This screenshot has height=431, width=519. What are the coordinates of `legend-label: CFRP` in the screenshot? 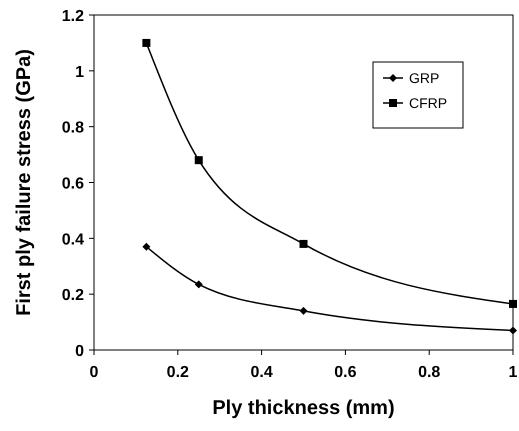 It's located at (428, 103).